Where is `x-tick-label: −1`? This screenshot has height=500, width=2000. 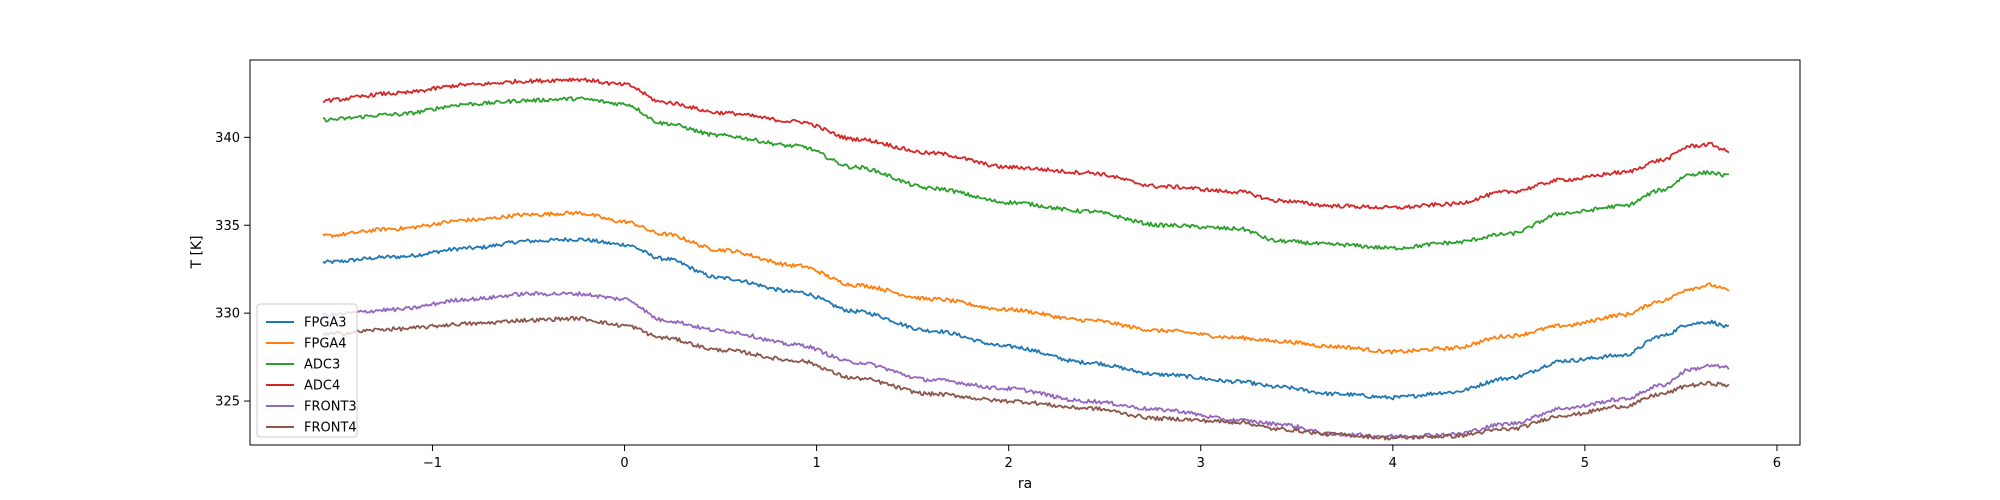 x-tick-label: −1 is located at coordinates (432, 463).